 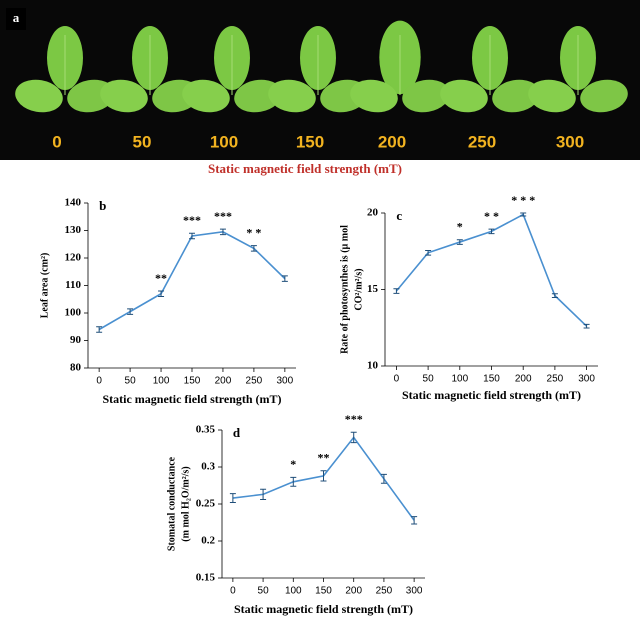 I want to click on panel-label: d, so click(x=237, y=432).